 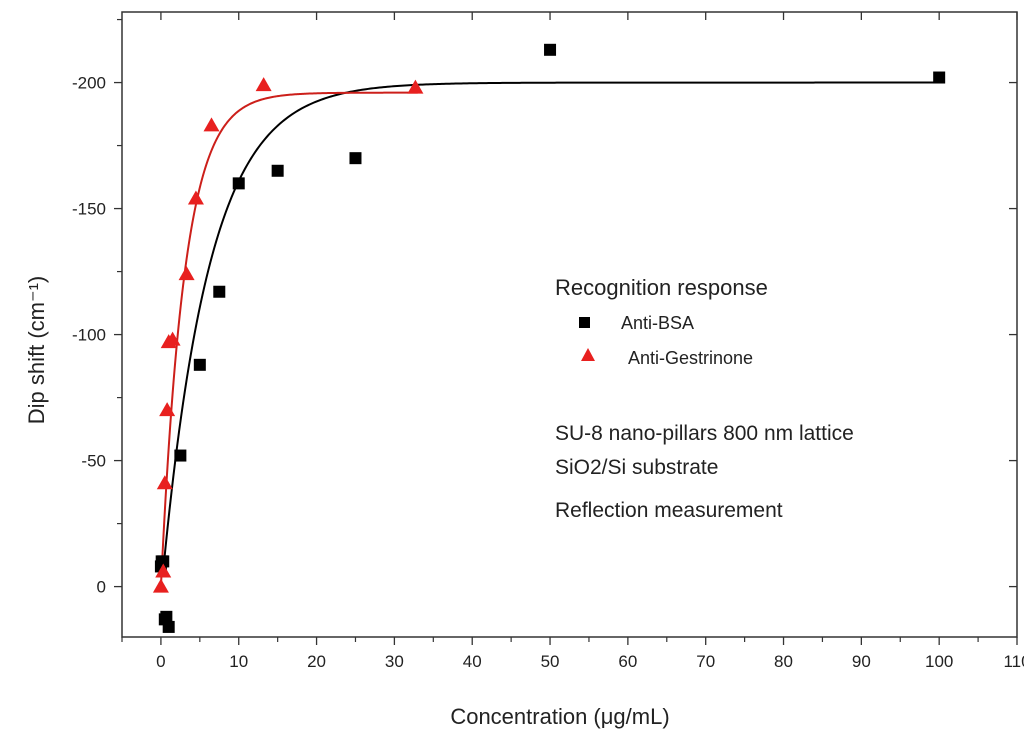 I want to click on x-tick-label: 110, so click(x=1013, y=661).